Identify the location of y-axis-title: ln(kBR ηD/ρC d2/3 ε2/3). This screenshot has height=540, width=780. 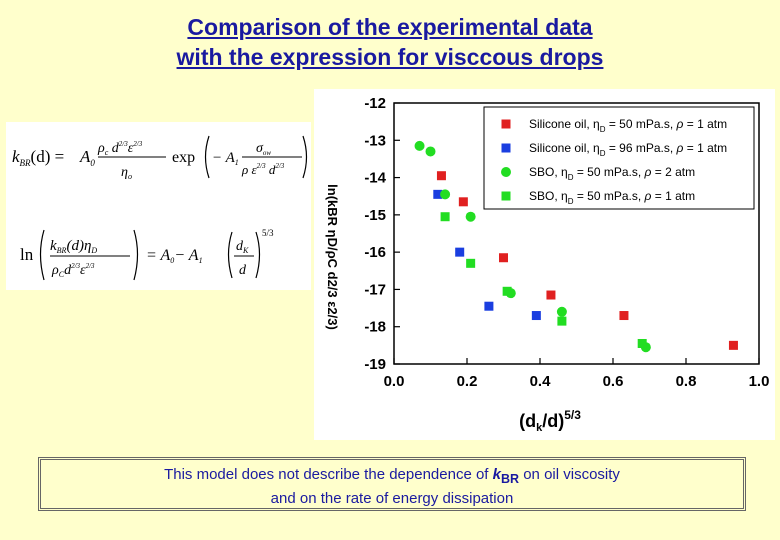
(332, 257).